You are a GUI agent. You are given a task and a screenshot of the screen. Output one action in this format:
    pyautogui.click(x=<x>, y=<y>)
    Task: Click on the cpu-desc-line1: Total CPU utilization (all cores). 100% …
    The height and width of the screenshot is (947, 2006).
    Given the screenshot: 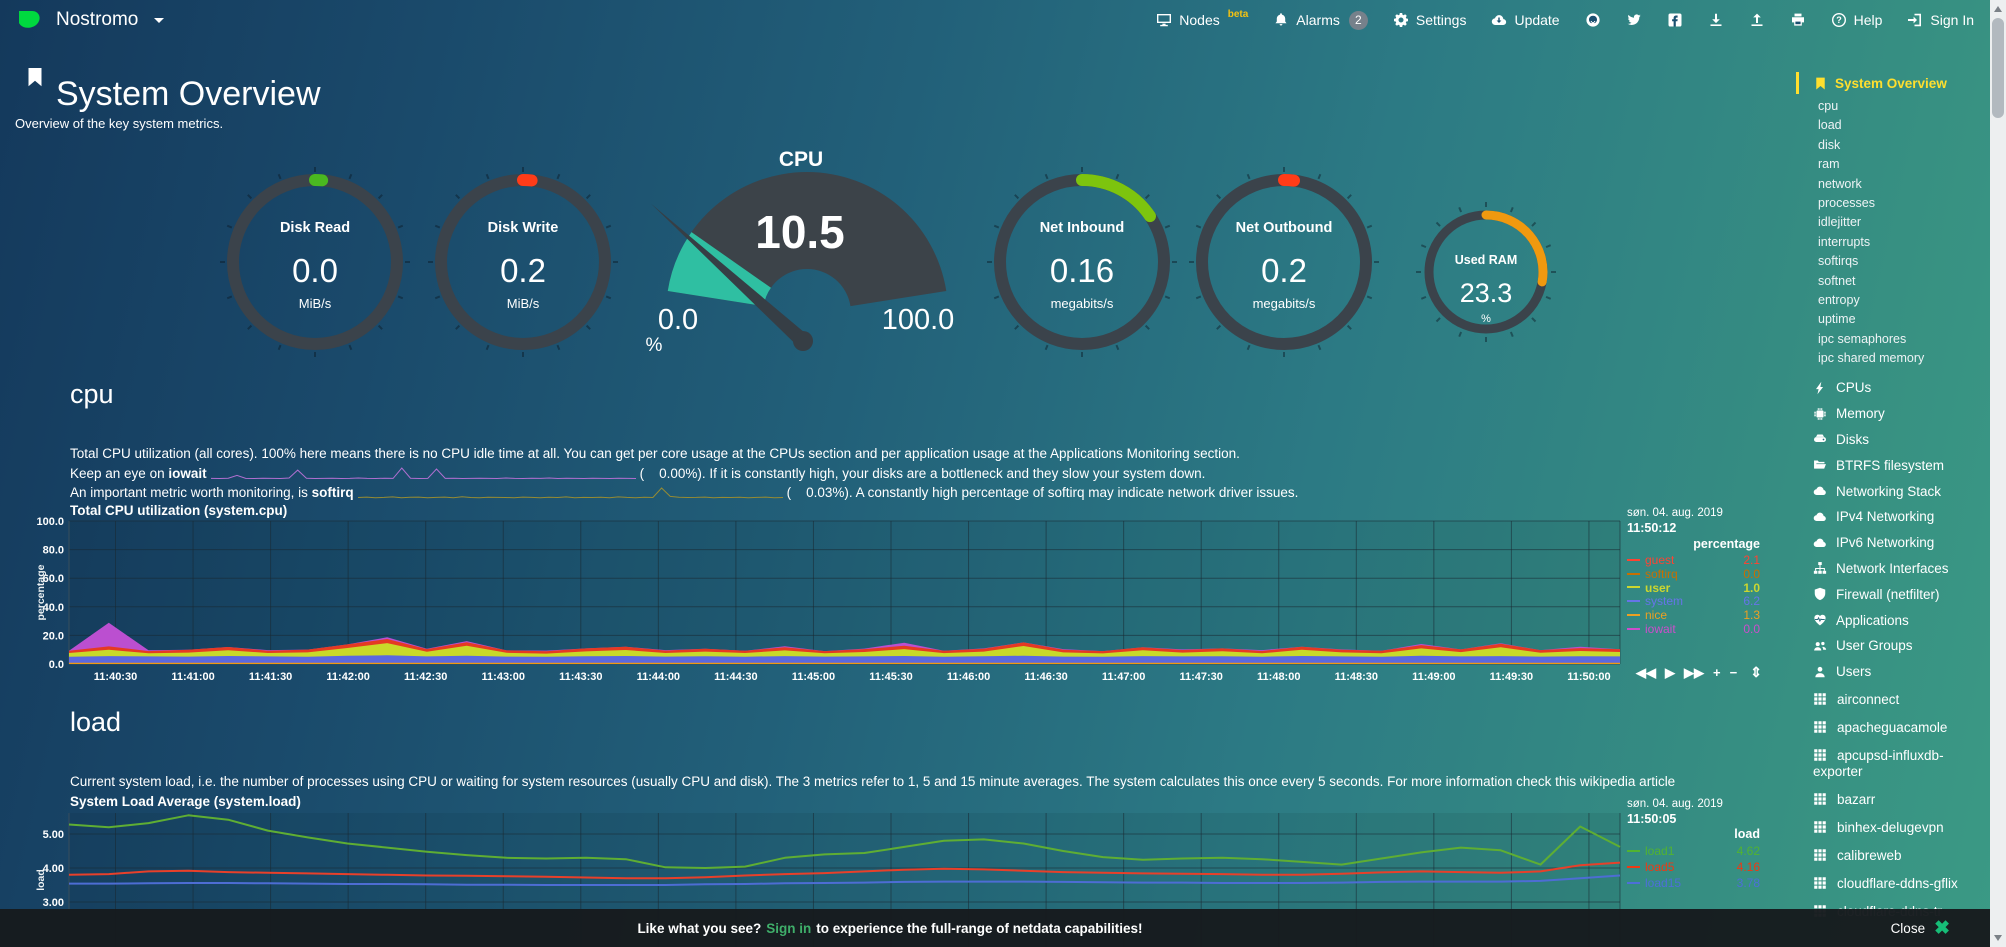 What is the action you would take?
    pyautogui.click(x=655, y=453)
    